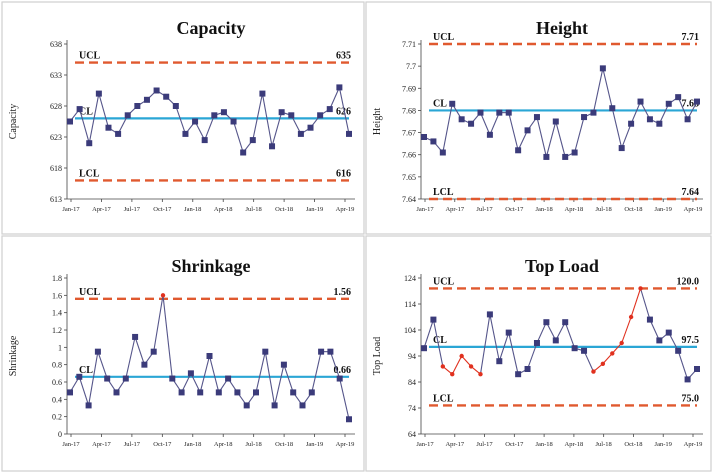 This screenshot has height=473, width=713. Describe the element at coordinates (440, 340) in the screenshot. I see `top-load-cl-label: CL` at that location.